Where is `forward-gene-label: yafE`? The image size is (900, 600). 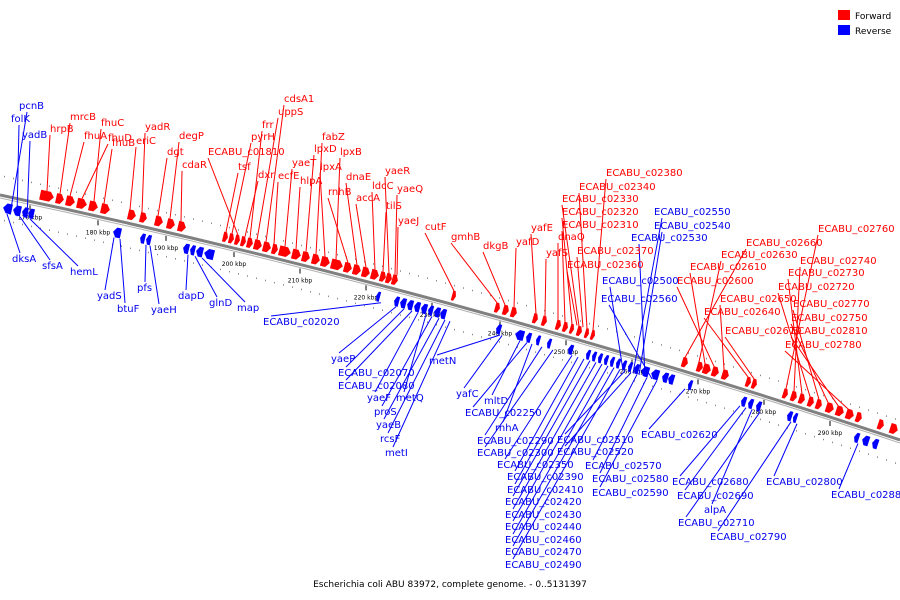 forward-gene-label: yafE is located at coordinates (542, 228).